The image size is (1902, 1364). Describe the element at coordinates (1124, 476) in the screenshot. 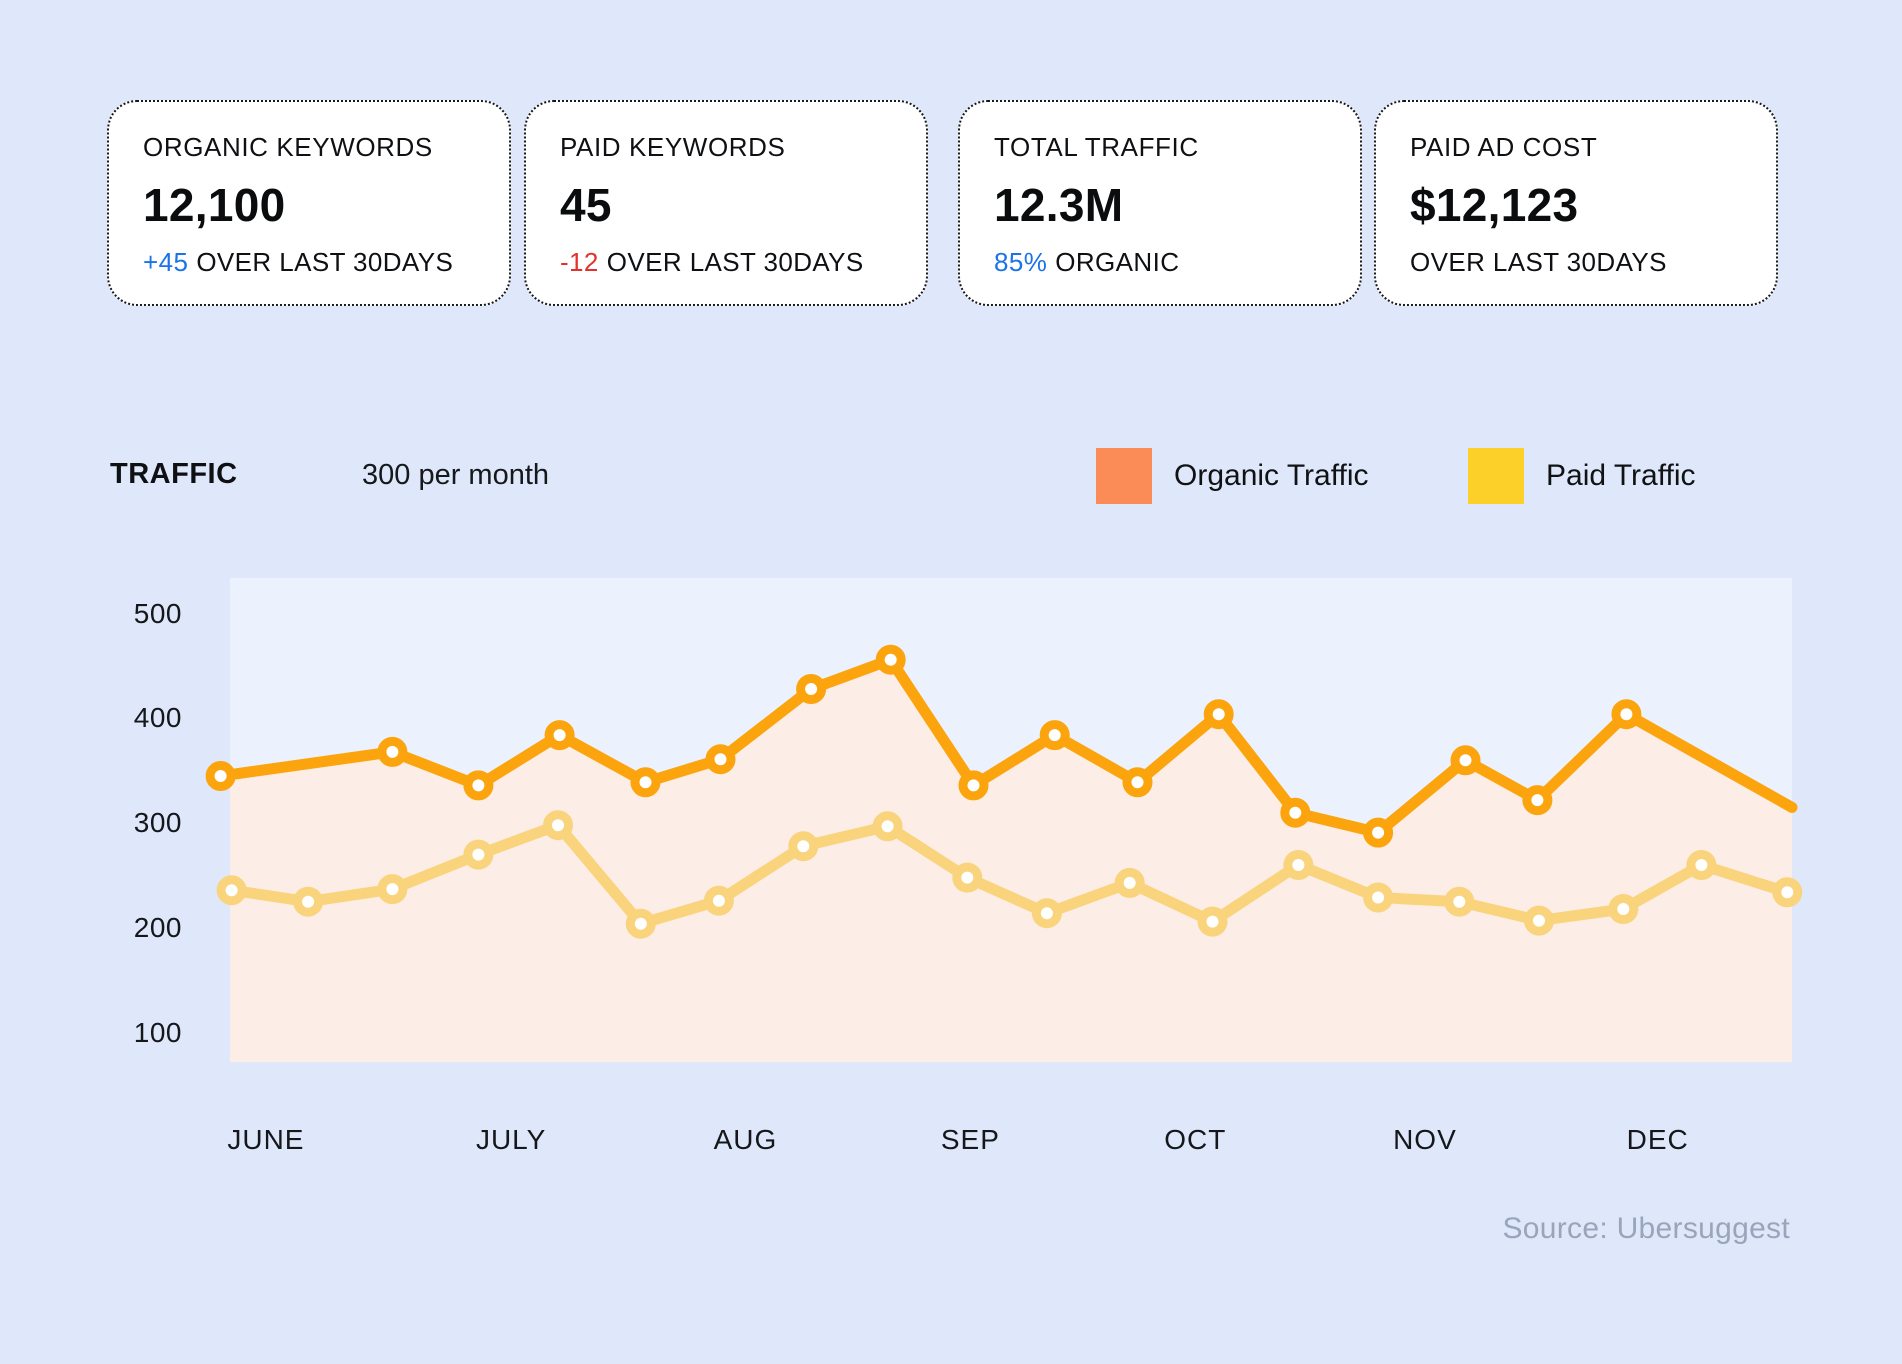

I see `organic-traffic-swatch` at that location.